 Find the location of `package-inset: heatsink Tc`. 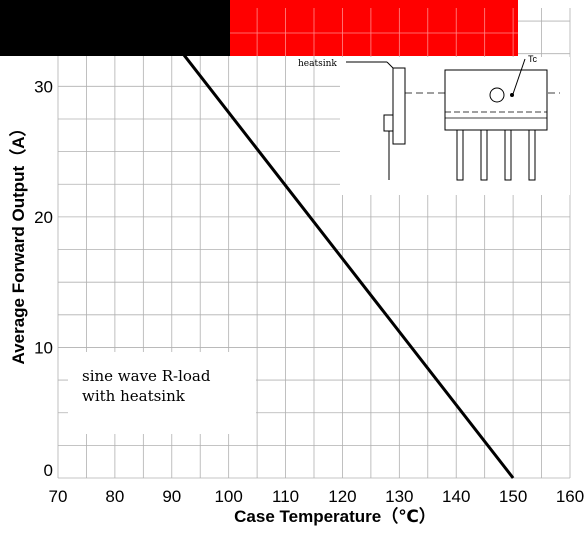

package-inset: heatsink Tc is located at coordinates (429, 117).